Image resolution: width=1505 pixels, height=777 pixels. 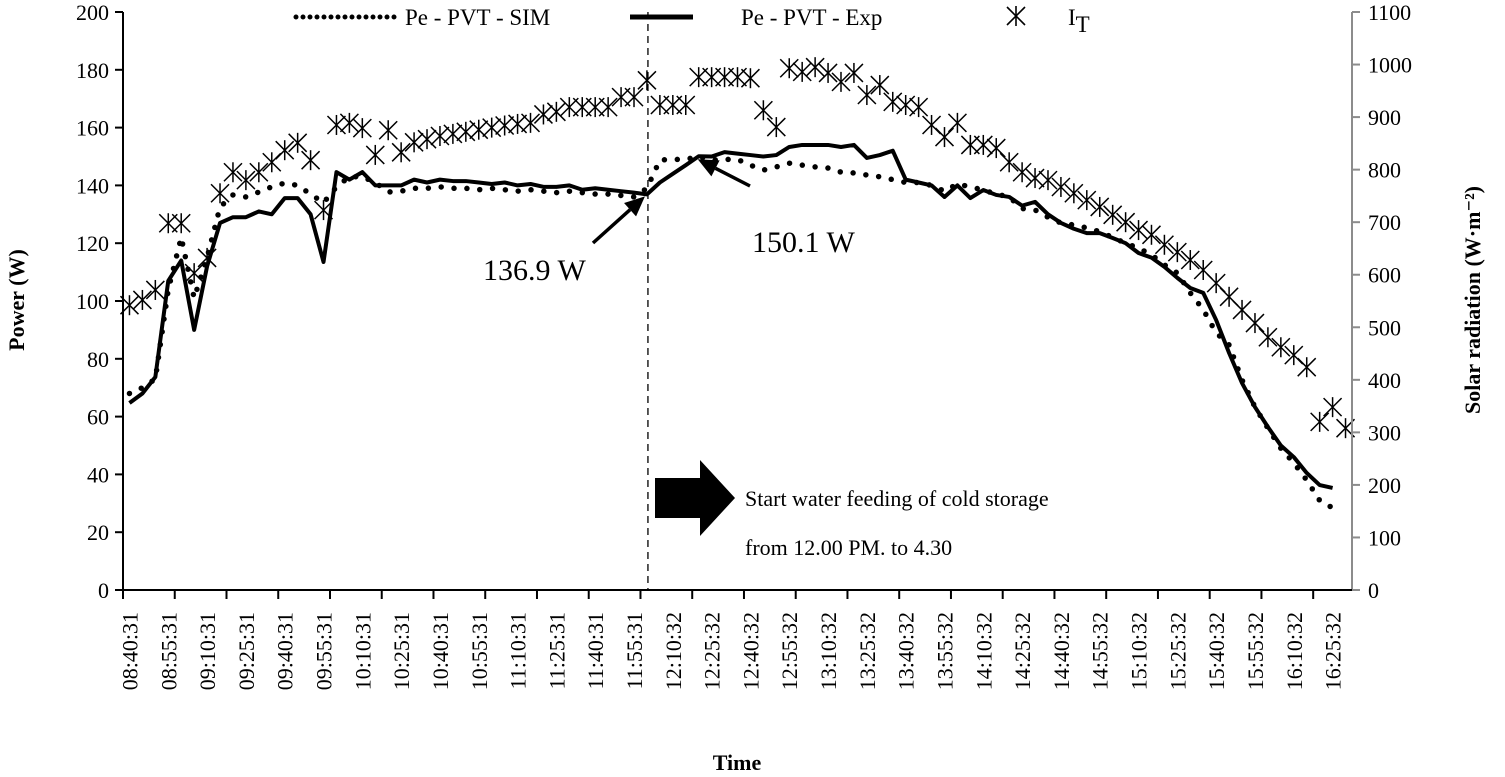 I want to click on x-tick-label: 08:40:31, so click(x=129, y=651).